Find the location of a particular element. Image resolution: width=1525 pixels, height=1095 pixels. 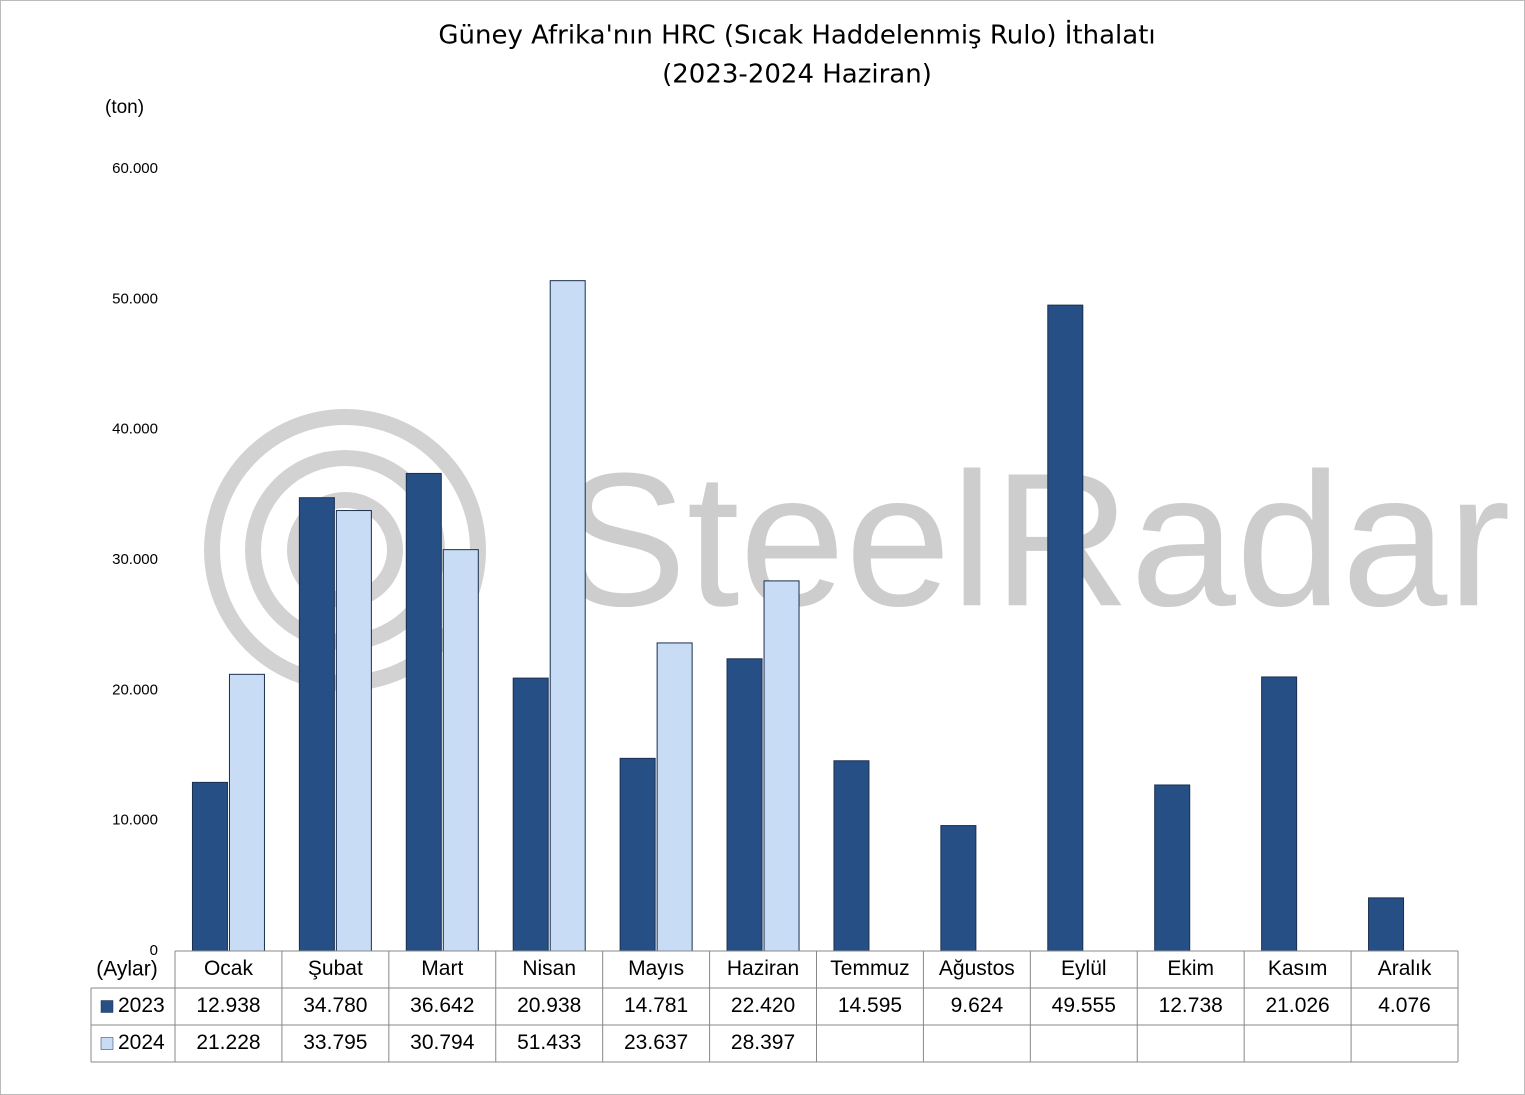

table-value: 14.595 is located at coordinates (870, 1005).